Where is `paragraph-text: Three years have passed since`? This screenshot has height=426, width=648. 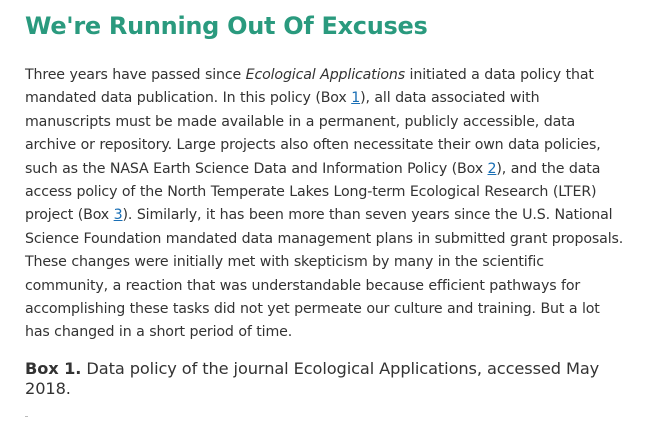
paragraph-text: Three years have passed since is located at coordinates (135, 75).